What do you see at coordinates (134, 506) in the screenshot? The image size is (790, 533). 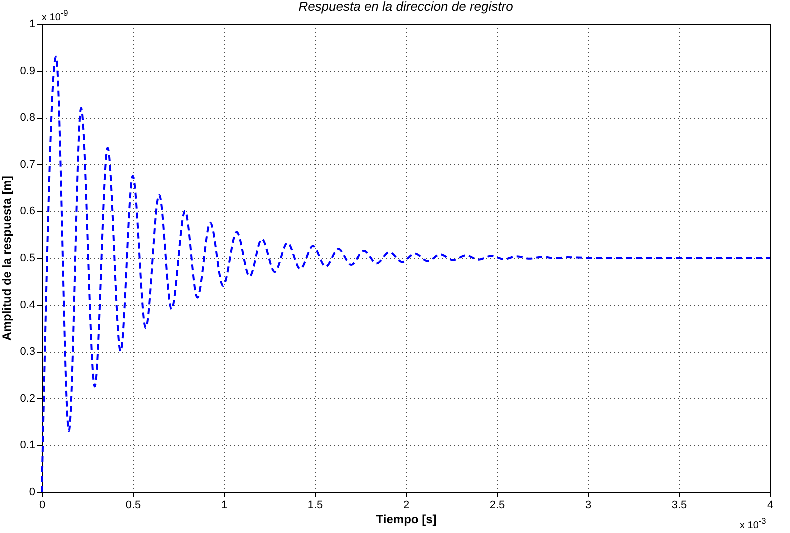 I see `x-tick-label: 0.5` at bounding box center [134, 506].